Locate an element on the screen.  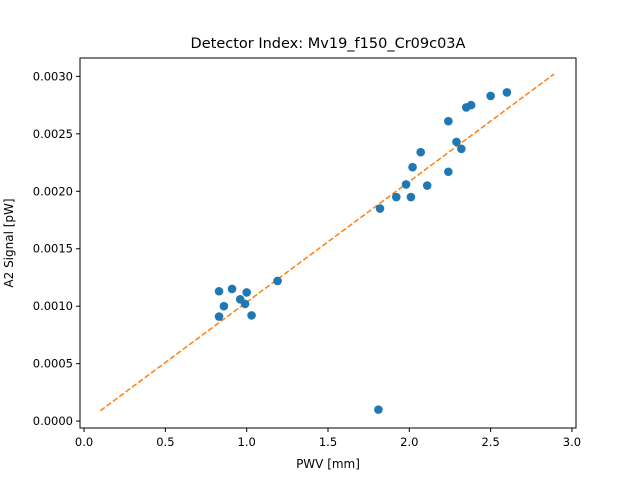
x-axis-ticks: 0.0 0.5 1.0 1.5 2.0 2.5 3.0 is located at coordinates (328, 438).